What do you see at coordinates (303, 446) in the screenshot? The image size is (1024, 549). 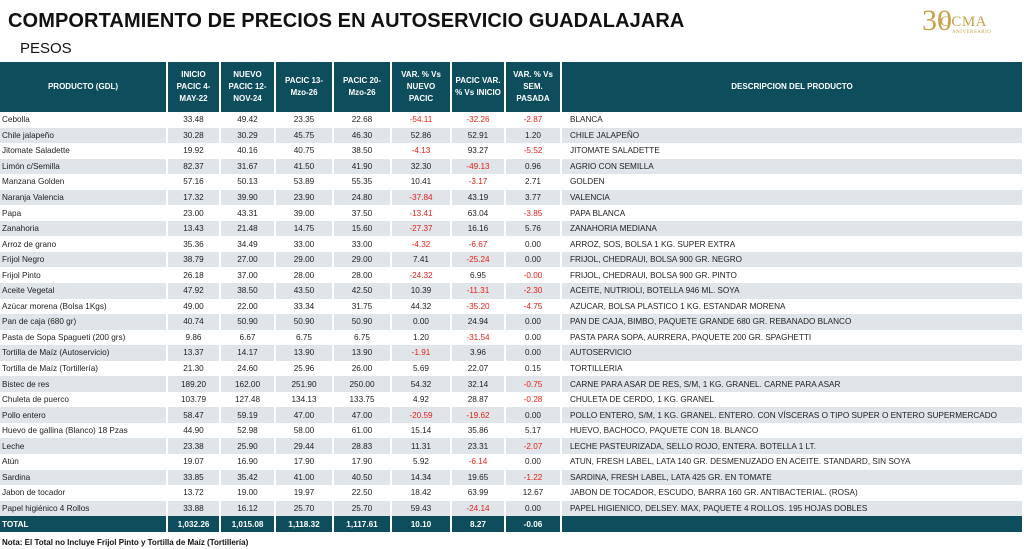 I see `cell-pacic-13-mzo: 29.44` at bounding box center [303, 446].